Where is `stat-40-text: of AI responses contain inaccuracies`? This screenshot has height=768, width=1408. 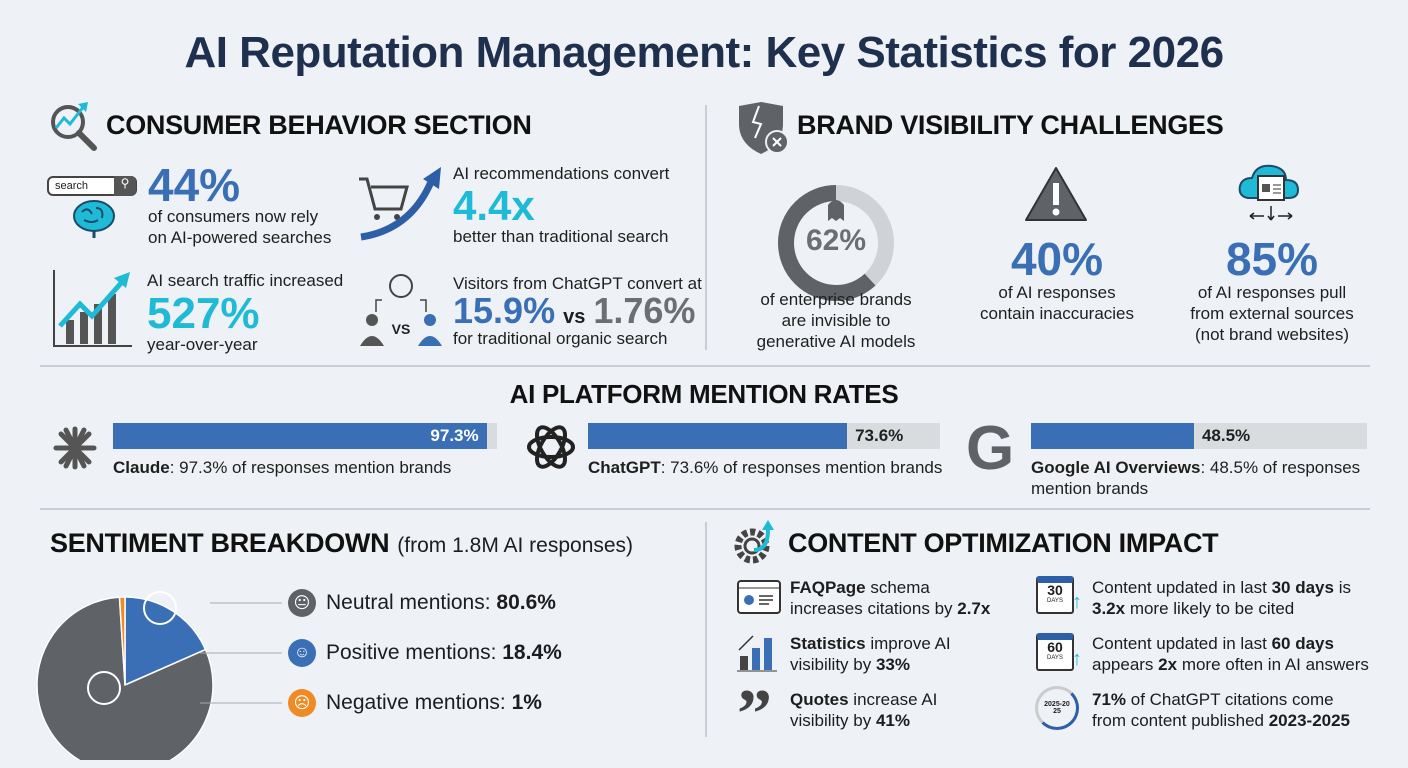
stat-40-text: of AI responses contain inaccuracies is located at coordinates (1057, 303).